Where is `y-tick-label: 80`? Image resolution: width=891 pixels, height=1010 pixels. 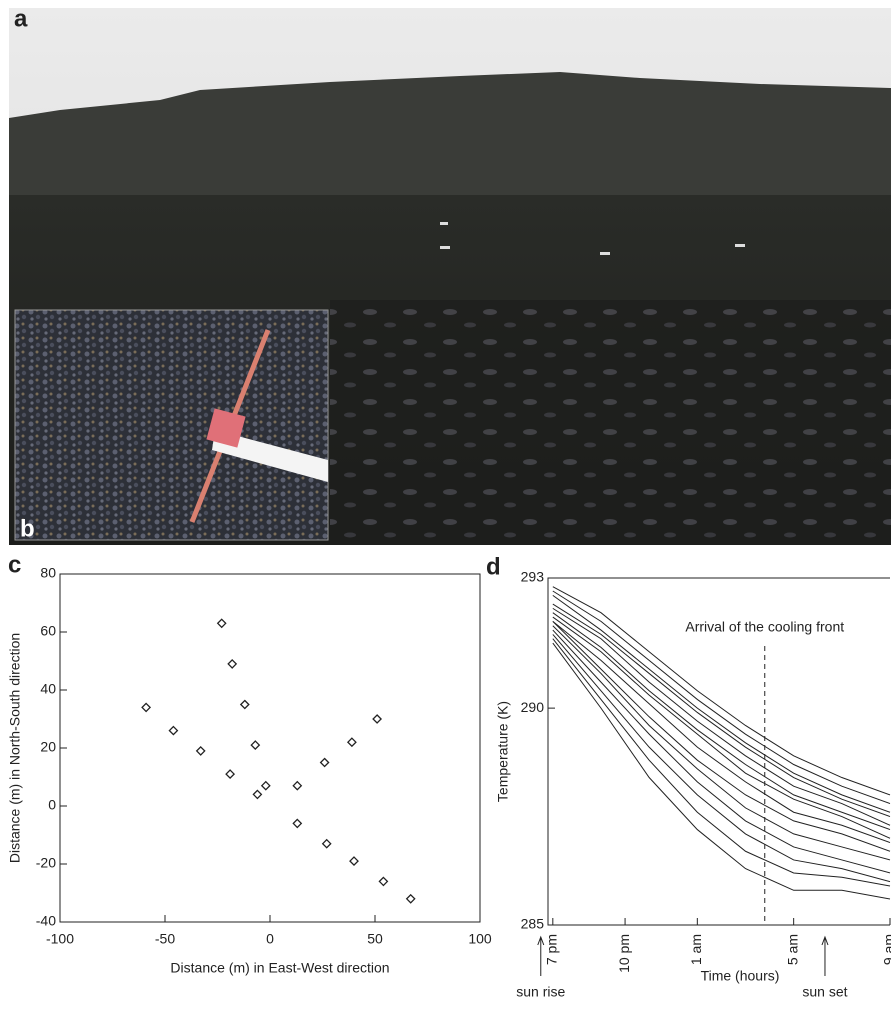
y-tick-label: 80 is located at coordinates (48, 573).